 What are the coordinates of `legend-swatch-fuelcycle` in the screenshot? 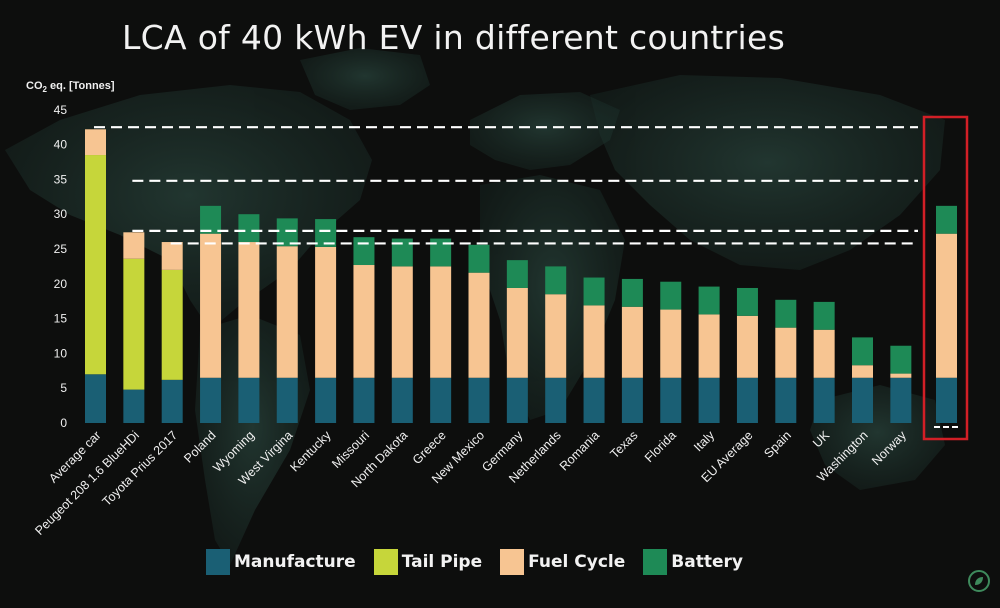 It's located at (512, 562).